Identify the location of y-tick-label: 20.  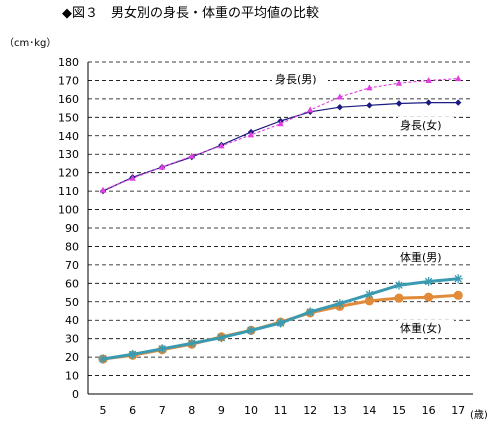
(72, 357).